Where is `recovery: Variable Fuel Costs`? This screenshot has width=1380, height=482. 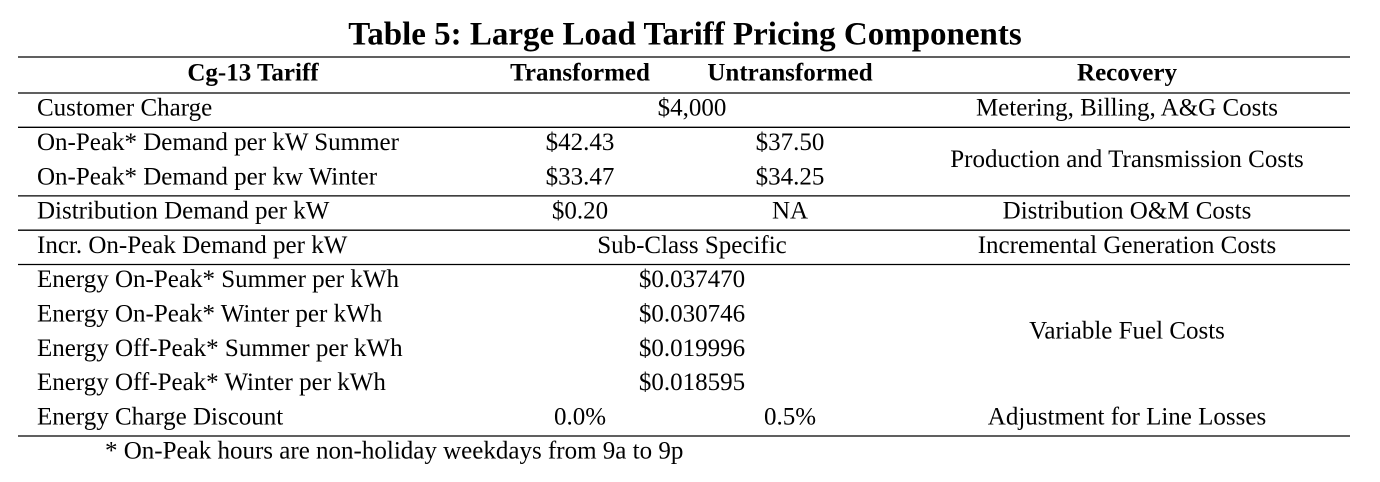 recovery: Variable Fuel Costs is located at coordinates (1127, 331).